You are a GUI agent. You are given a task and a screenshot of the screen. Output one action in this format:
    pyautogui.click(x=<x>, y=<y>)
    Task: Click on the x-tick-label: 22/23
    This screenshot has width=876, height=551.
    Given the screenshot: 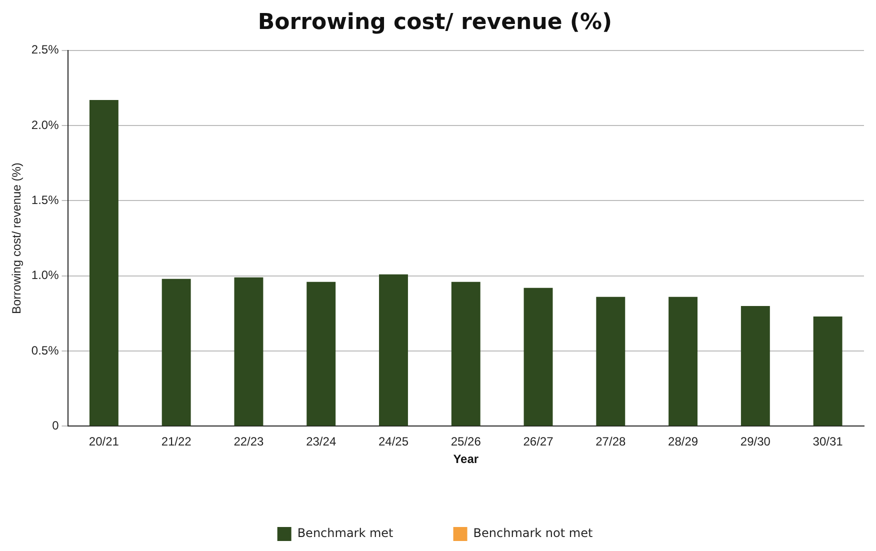 What is the action you would take?
    pyautogui.click(x=249, y=441)
    